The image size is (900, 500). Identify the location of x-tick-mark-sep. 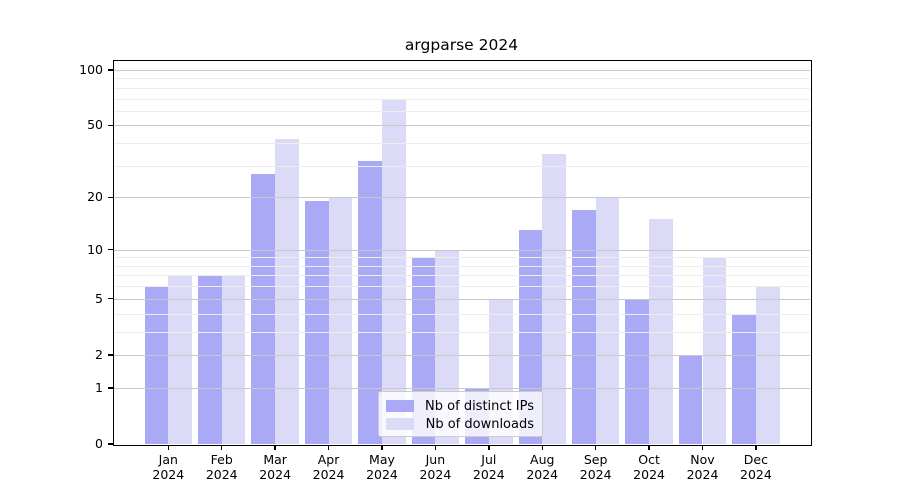
(595, 447).